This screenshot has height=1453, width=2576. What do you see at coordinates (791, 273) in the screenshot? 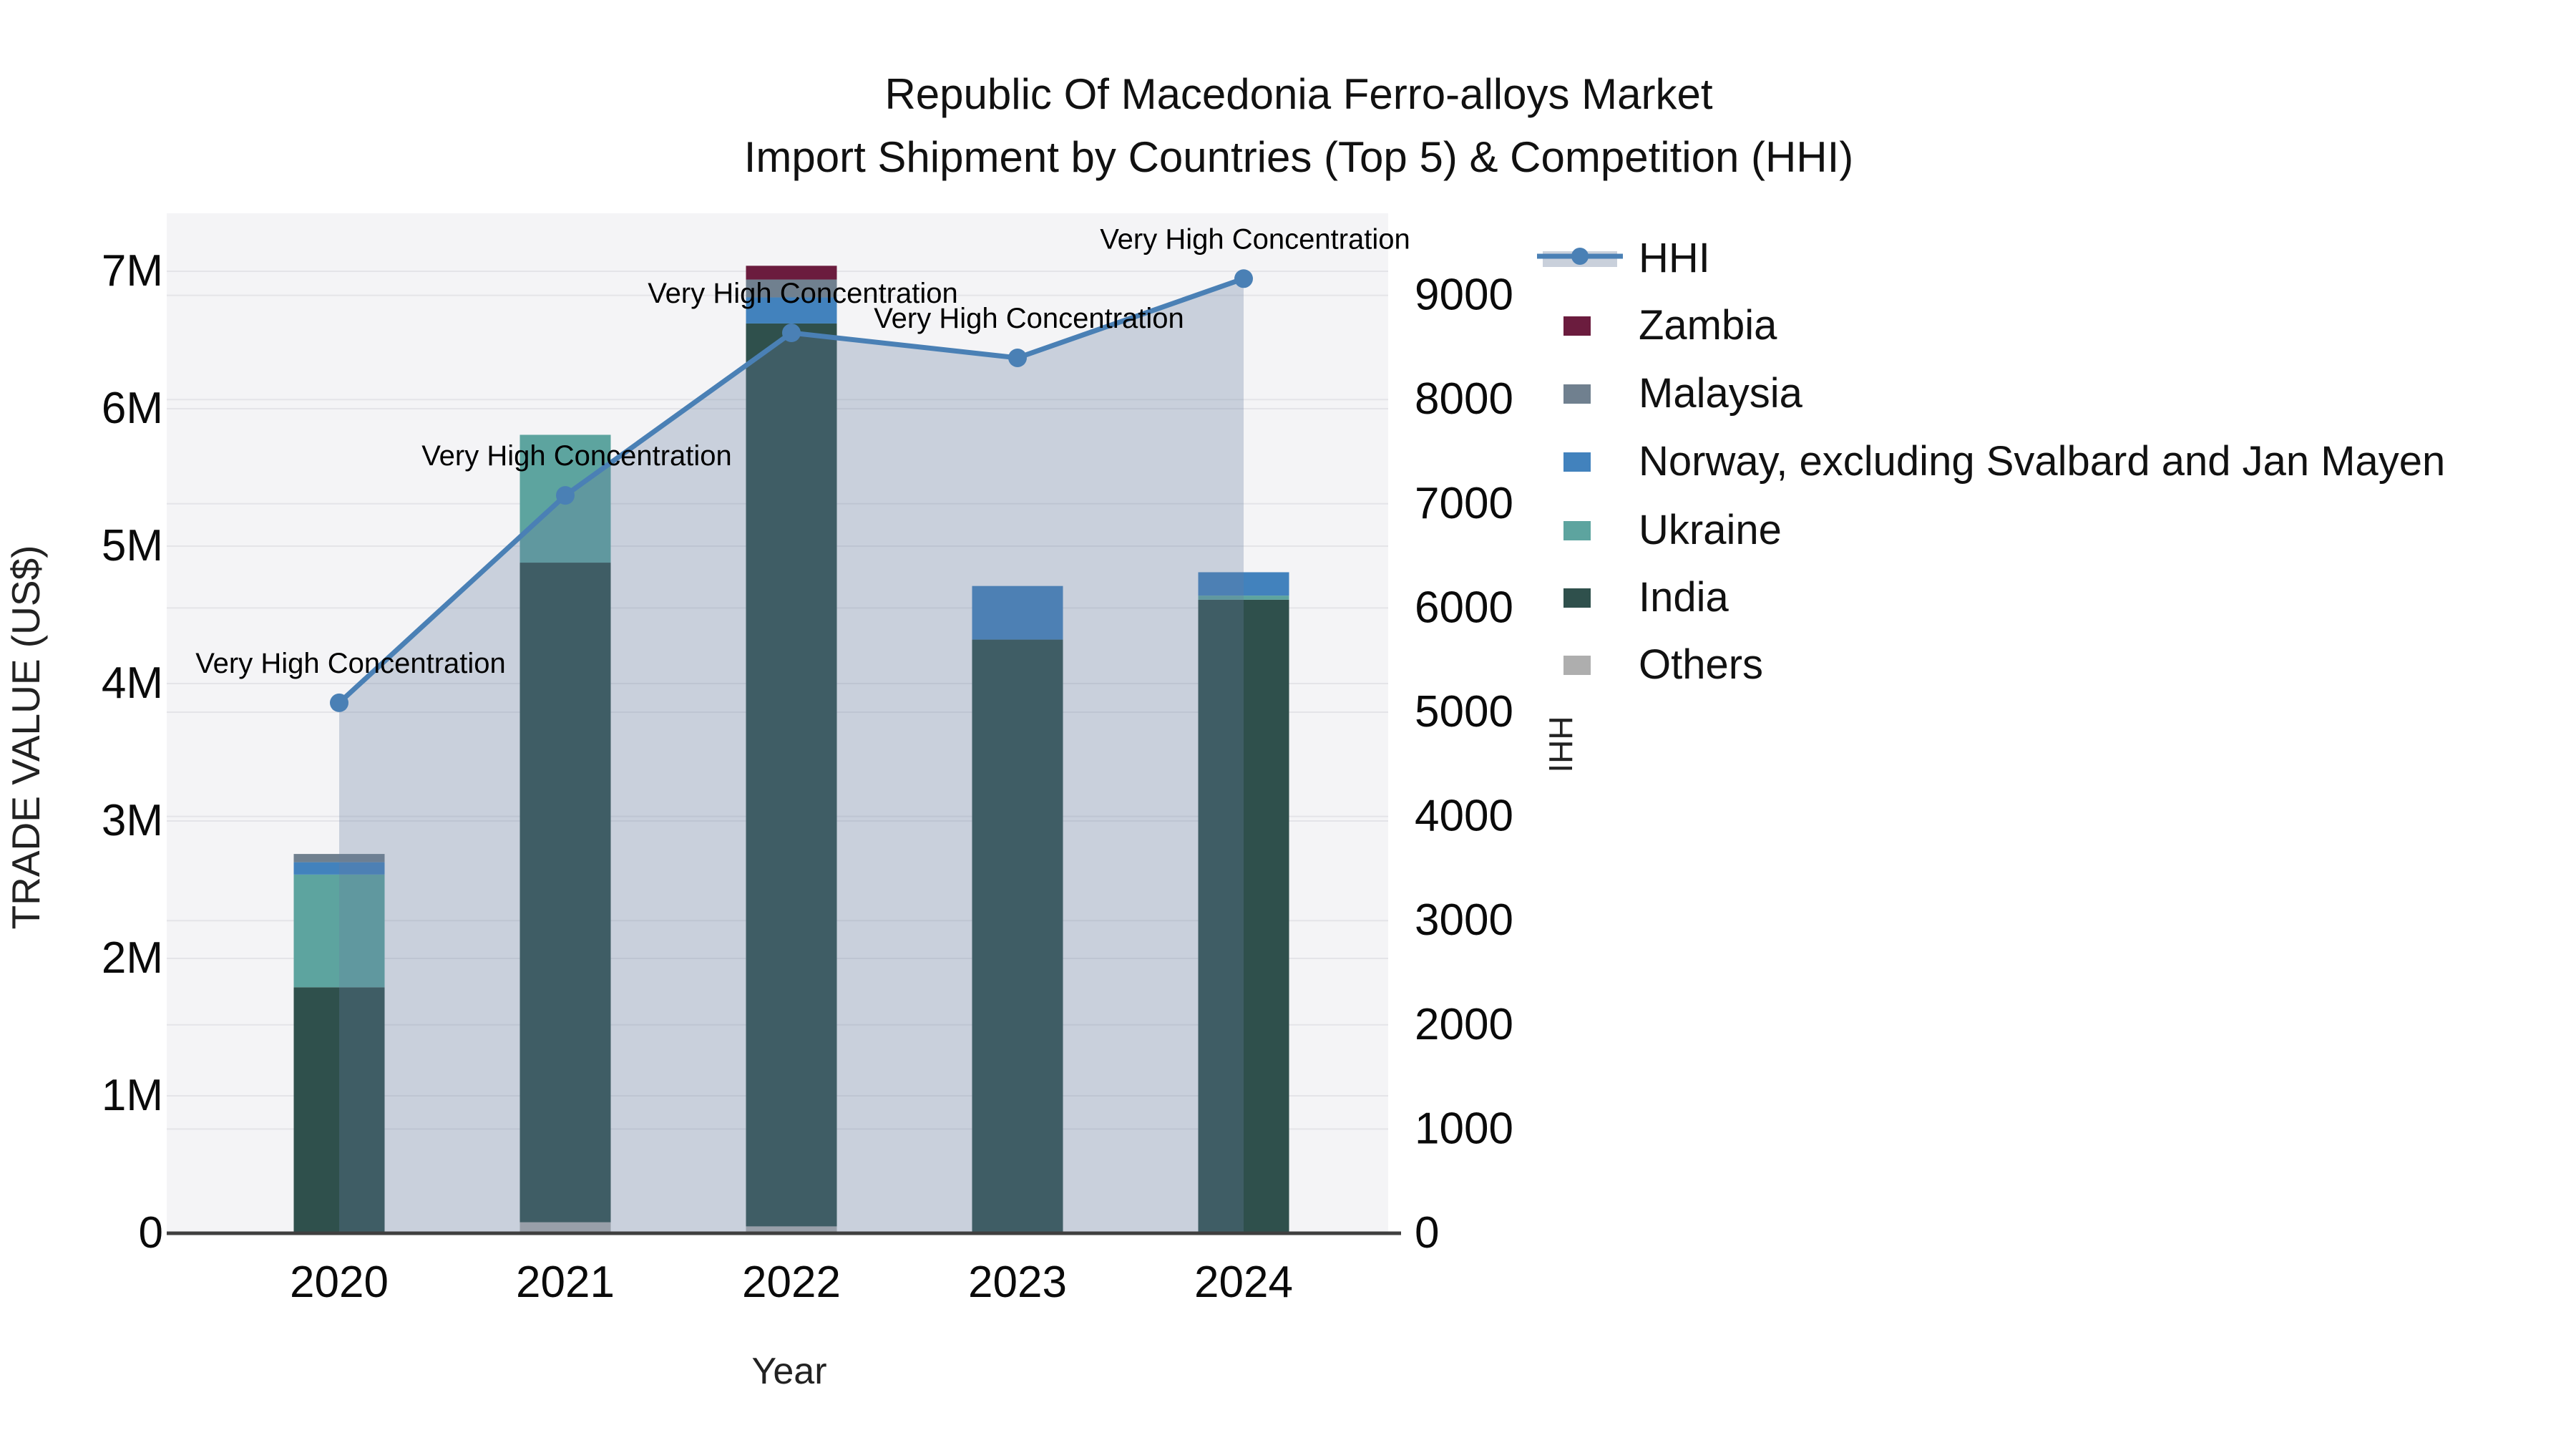
I see `bar-segment-zambia` at bounding box center [791, 273].